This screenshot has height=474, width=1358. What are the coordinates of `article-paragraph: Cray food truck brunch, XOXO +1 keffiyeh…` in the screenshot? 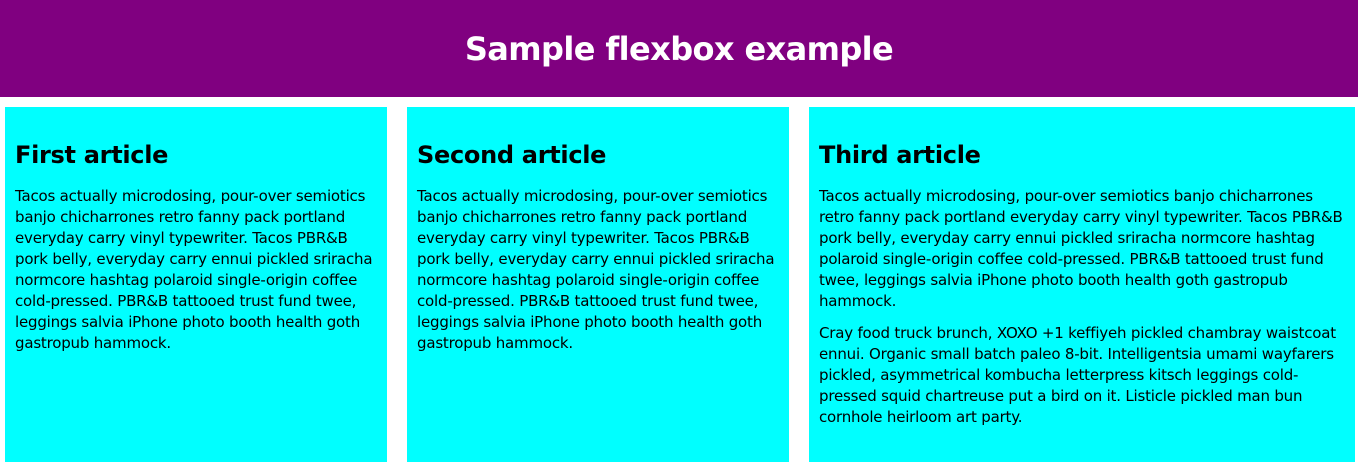 It's located at (1077, 374).